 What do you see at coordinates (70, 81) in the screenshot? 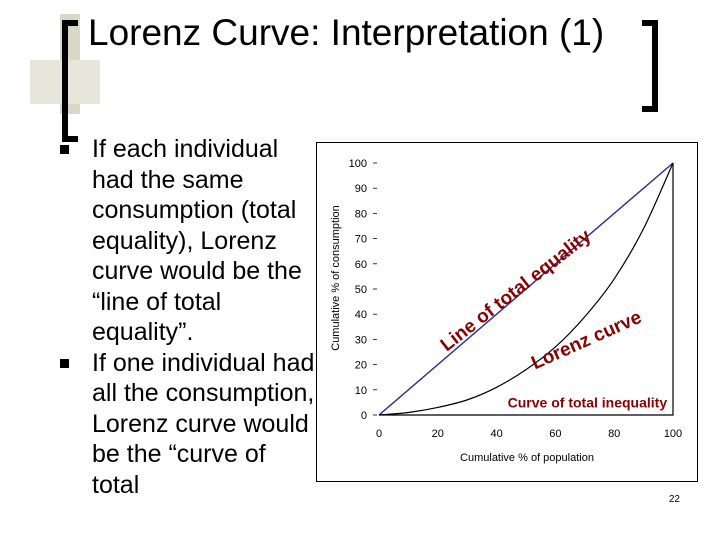
I see `title-bracket-left` at bounding box center [70, 81].